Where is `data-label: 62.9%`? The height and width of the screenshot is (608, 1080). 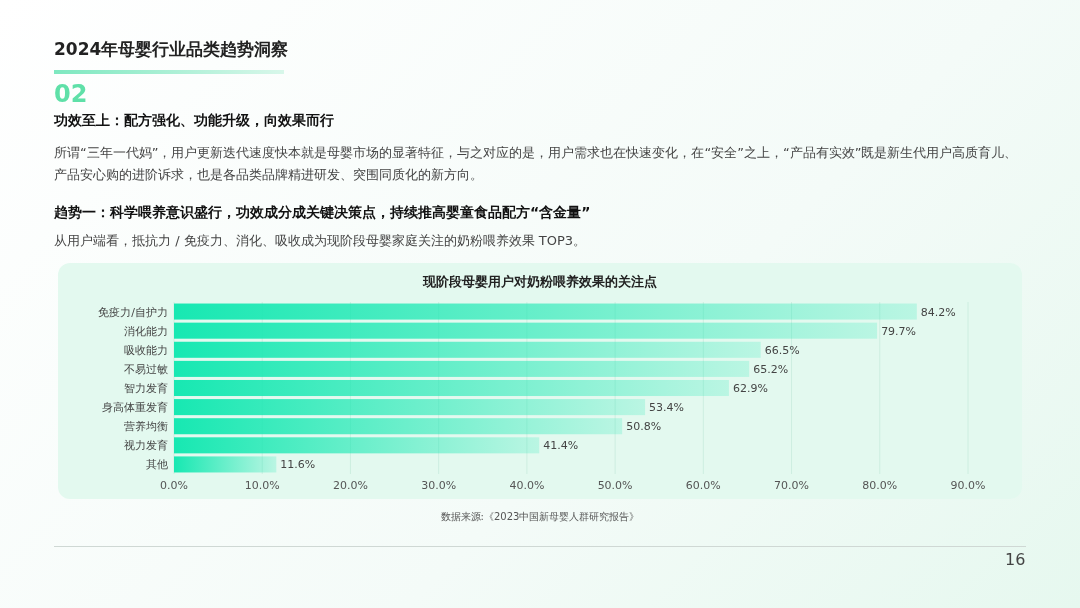 data-label: 62.9% is located at coordinates (750, 388).